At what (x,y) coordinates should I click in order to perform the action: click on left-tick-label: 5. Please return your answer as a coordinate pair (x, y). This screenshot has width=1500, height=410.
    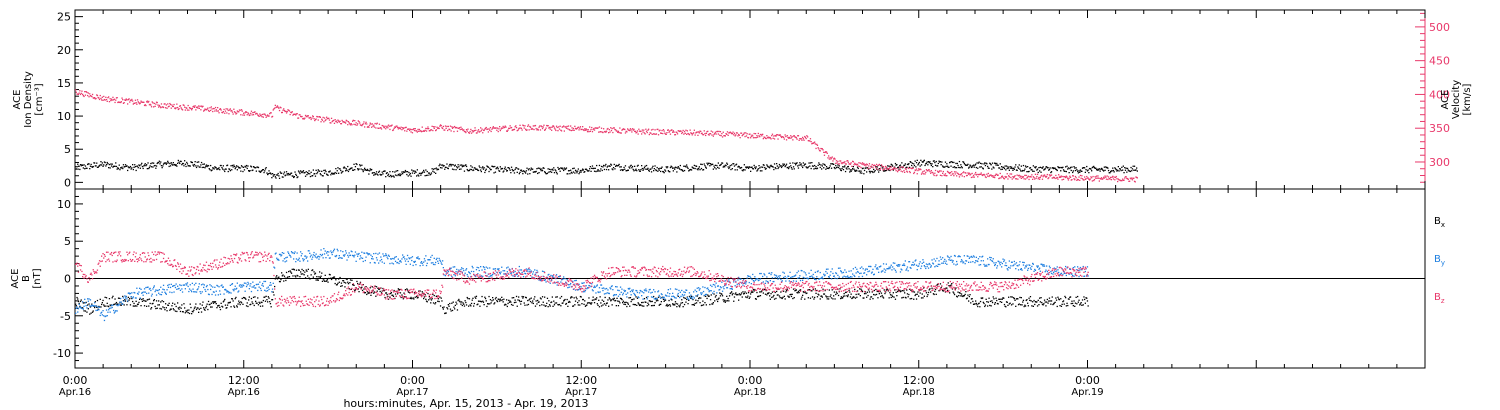
    Looking at the image, I should click on (67, 241).